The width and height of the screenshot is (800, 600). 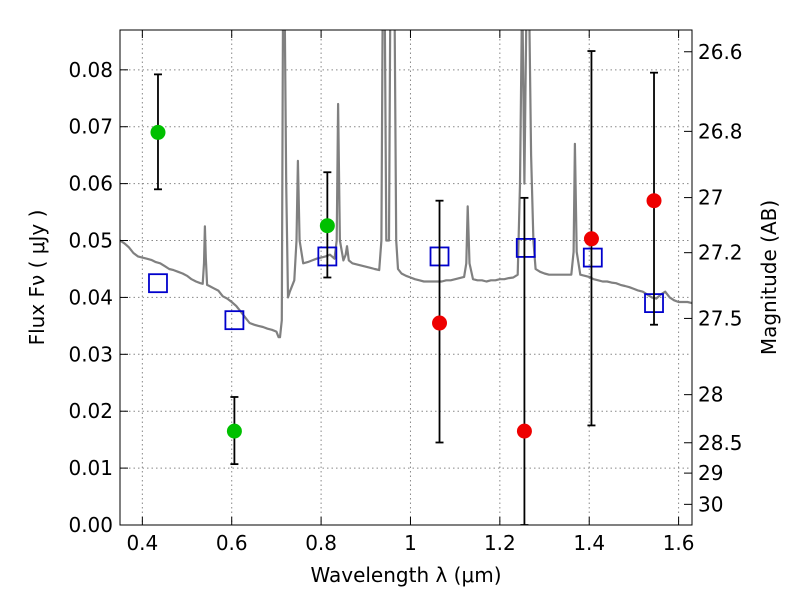 What do you see at coordinates (720, 443) in the screenshot?
I see `mag-tick-label: 28.5` at bounding box center [720, 443].